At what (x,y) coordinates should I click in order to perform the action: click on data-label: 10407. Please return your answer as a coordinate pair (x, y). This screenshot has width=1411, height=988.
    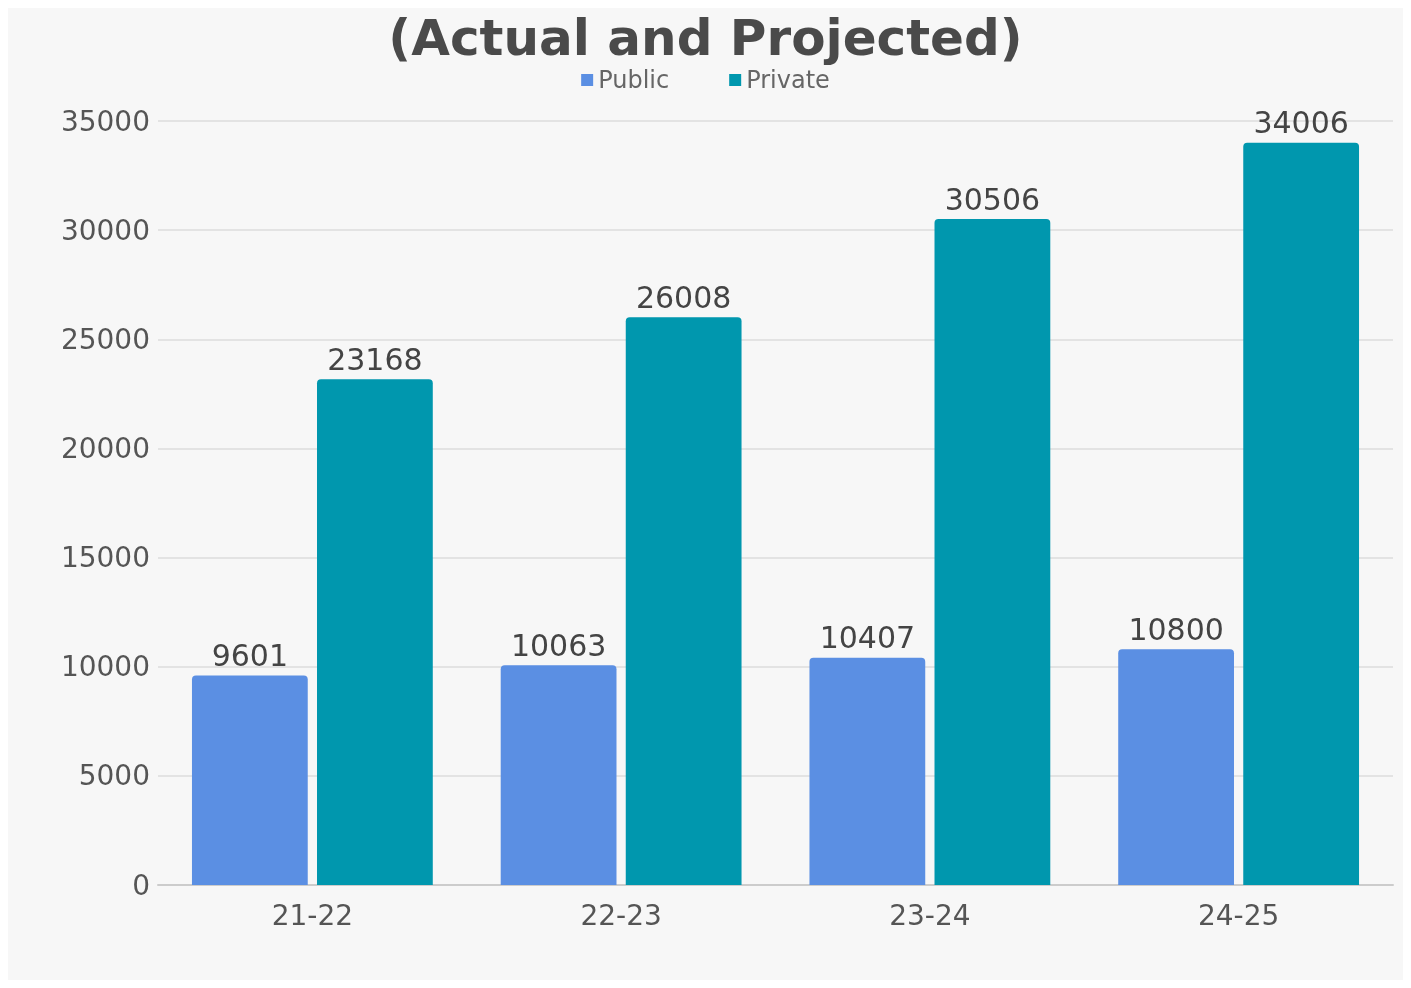
    Looking at the image, I should click on (867, 638).